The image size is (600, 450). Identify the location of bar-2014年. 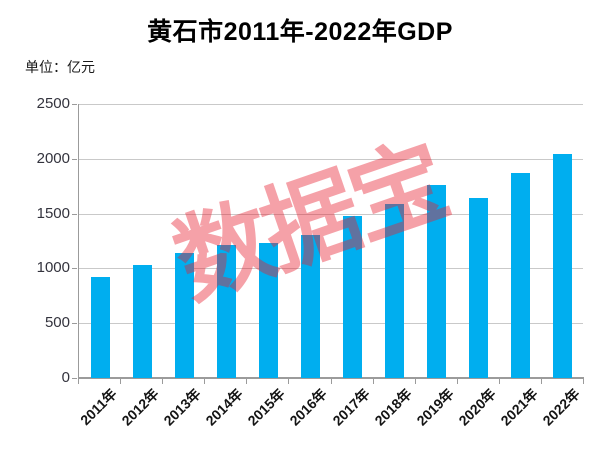
(226, 311).